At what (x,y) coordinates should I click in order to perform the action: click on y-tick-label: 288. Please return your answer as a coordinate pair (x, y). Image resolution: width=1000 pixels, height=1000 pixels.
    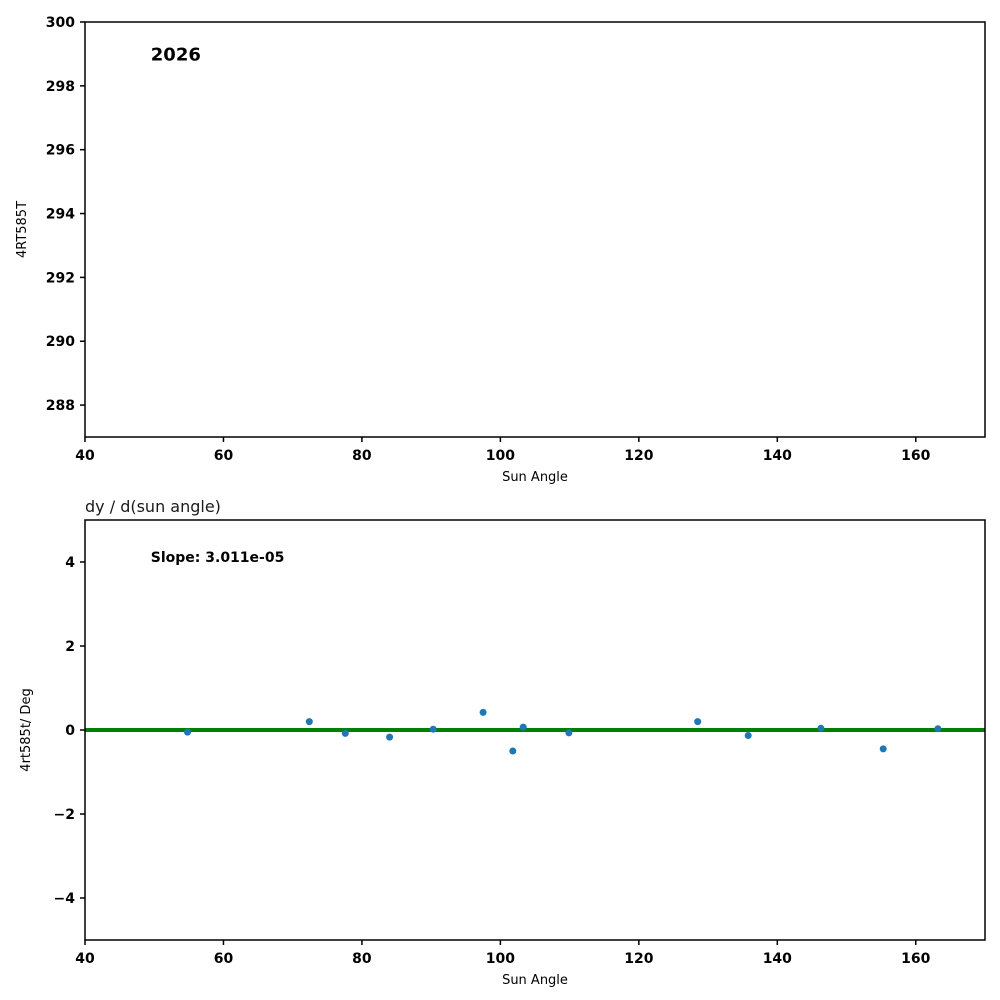
    Looking at the image, I should click on (60, 406).